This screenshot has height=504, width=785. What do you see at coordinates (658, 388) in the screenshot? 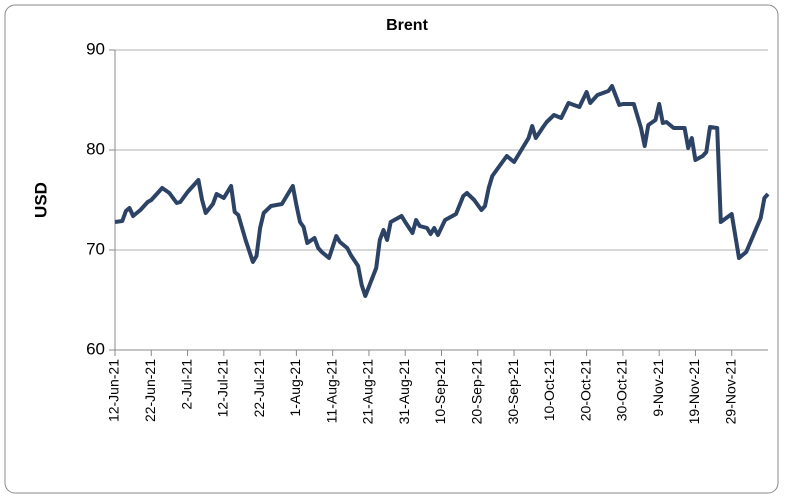
I see `x-tick-label: 9-Nov-21` at bounding box center [658, 388].